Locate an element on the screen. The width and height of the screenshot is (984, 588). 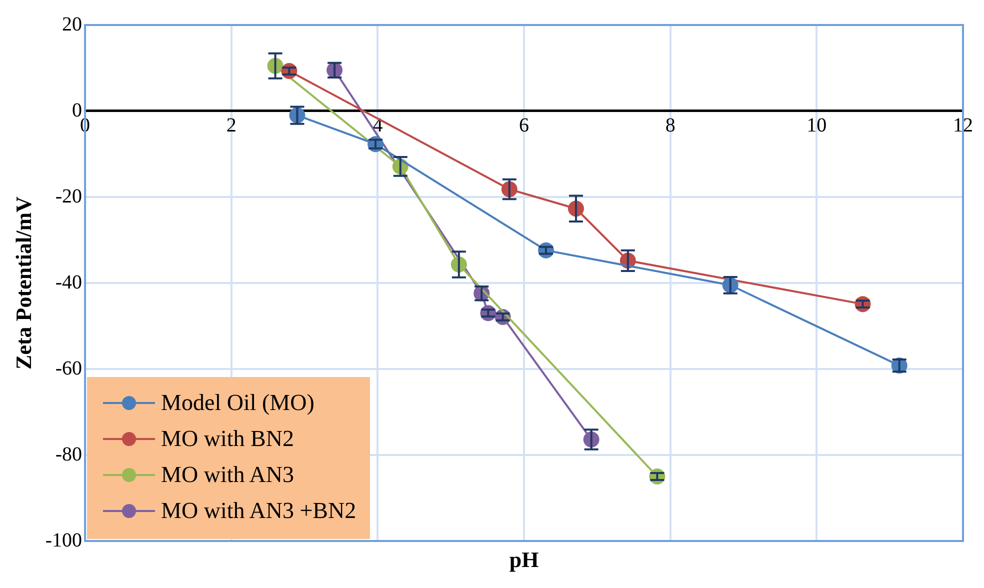
y-tick-label: -20 is located at coordinates (68, 196).